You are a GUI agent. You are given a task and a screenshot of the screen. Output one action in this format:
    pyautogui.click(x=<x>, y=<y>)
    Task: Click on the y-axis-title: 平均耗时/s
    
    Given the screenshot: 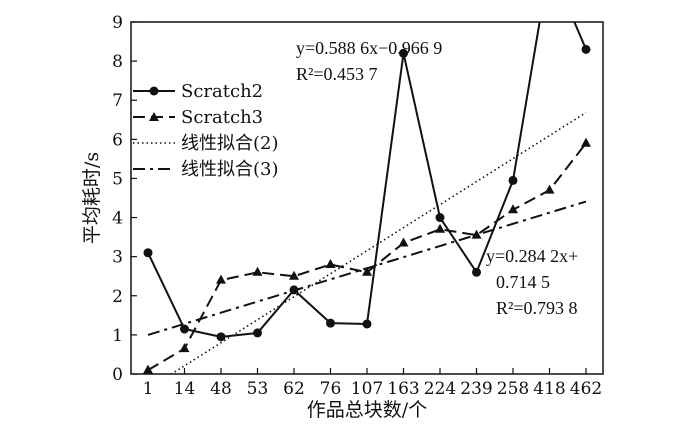 What is the action you would take?
    pyautogui.click(x=92, y=198)
    